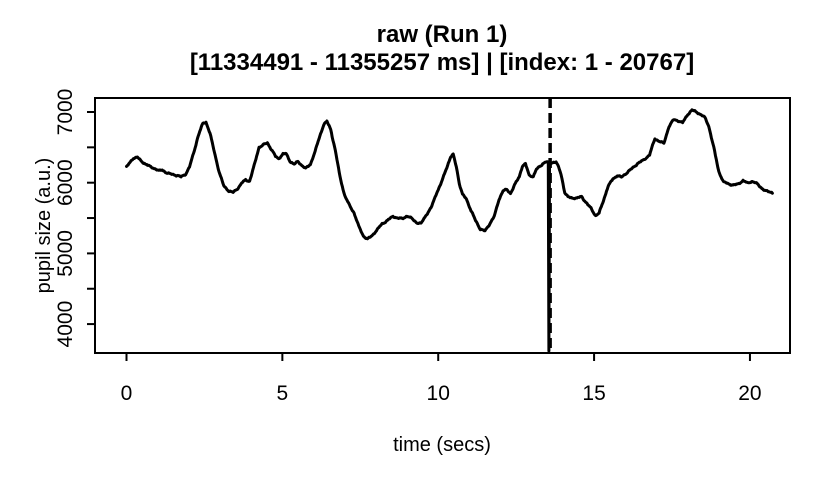 The width and height of the screenshot is (840, 480). Describe the element at coordinates (593, 393) in the screenshot. I see `x-tick-label: 15` at that location.